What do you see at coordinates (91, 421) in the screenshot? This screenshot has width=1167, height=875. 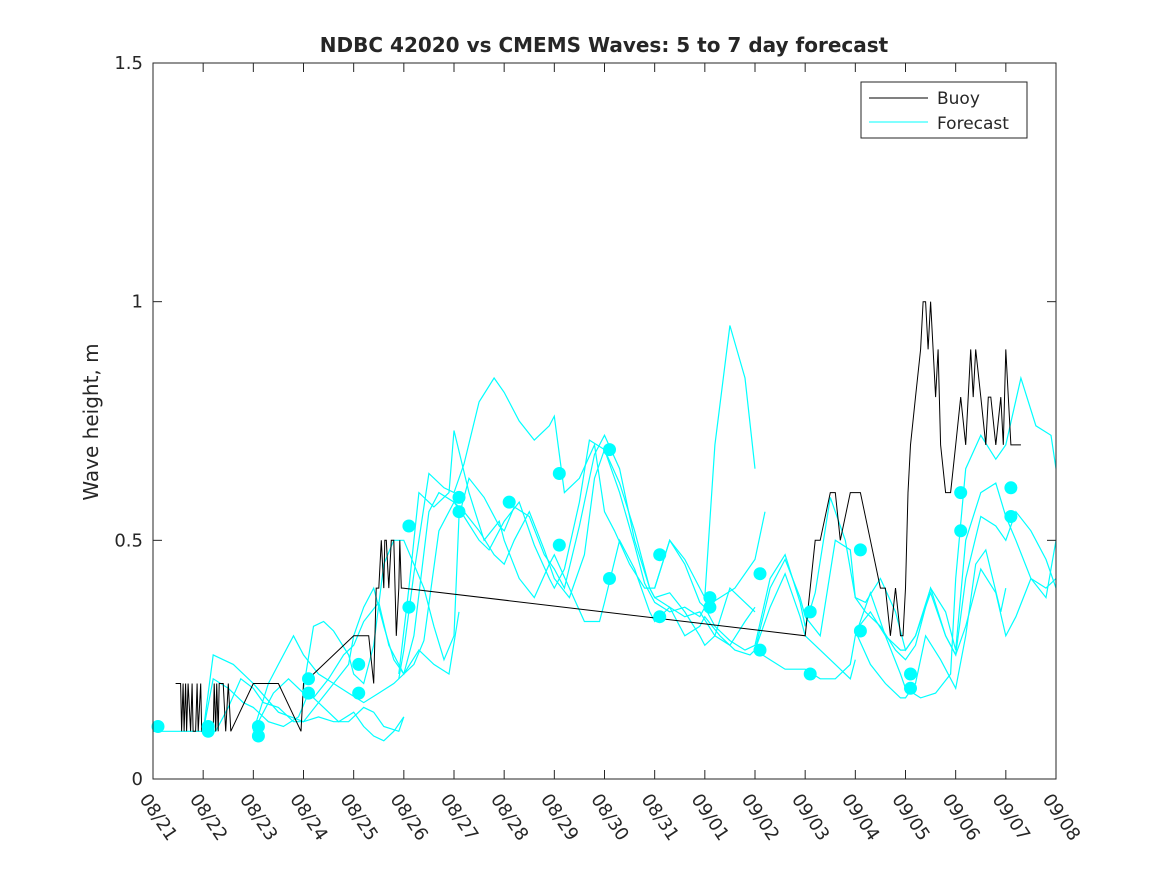 I see `y-axis-label: Wave height, m` at bounding box center [91, 421].